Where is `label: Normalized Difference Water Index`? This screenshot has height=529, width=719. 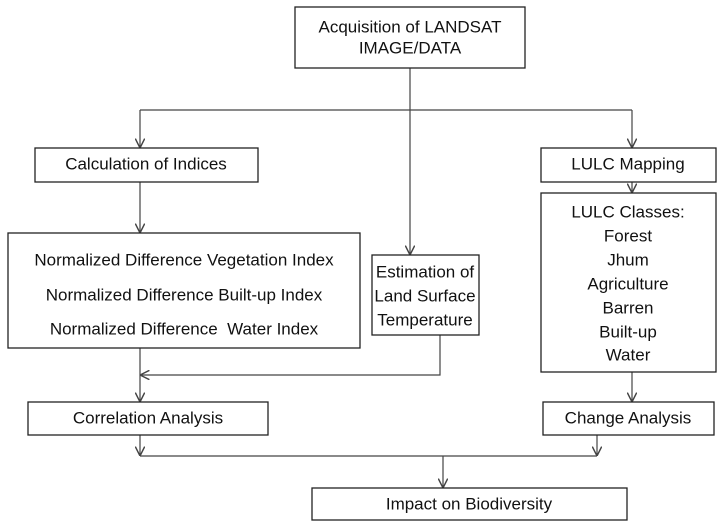 label: Normalized Difference Water Index is located at coordinates (184, 328).